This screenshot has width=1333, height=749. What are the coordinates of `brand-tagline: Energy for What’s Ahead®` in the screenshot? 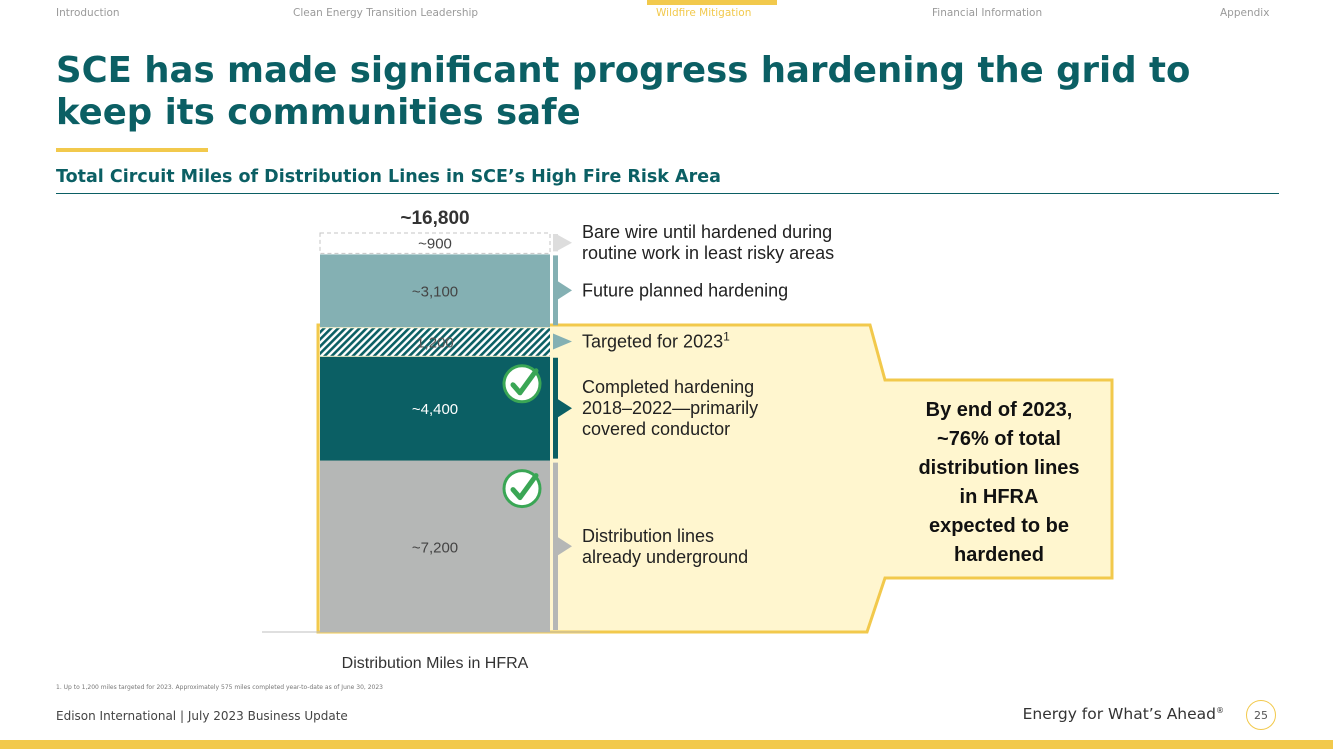 It's located at (1123, 714).